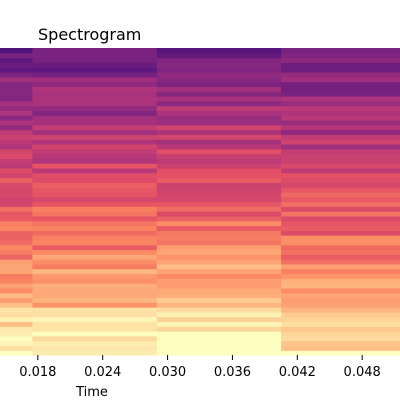 Image resolution: width=400 pixels, height=400 pixels. I want to click on x-tick-label: 0.048, so click(362, 372).